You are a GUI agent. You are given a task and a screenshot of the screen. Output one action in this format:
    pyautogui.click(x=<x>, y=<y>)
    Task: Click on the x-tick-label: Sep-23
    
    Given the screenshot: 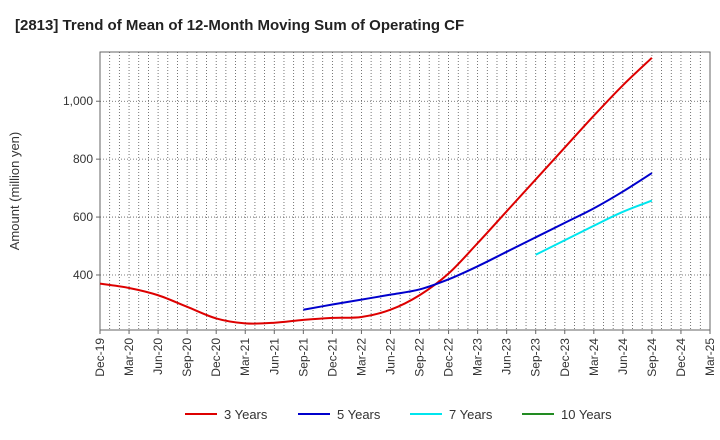 What is the action you would take?
    pyautogui.click(x=536, y=357)
    